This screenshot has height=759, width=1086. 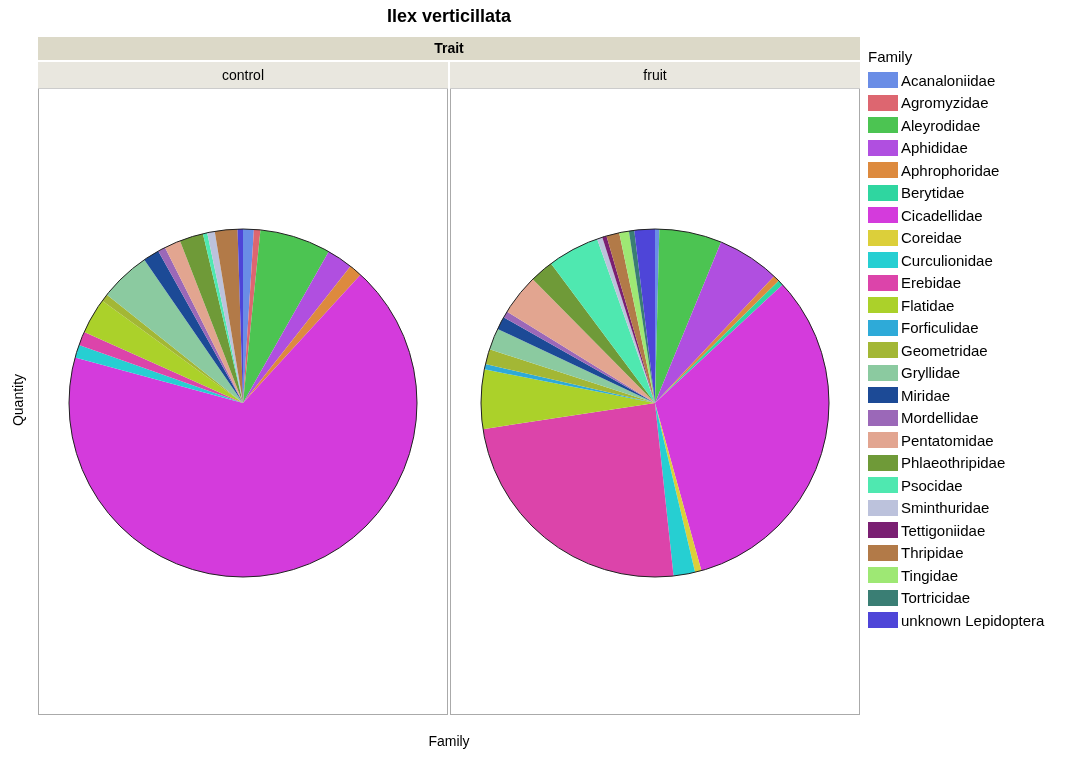 I want to click on legend-label: Aleyrodidae, so click(x=941, y=125).